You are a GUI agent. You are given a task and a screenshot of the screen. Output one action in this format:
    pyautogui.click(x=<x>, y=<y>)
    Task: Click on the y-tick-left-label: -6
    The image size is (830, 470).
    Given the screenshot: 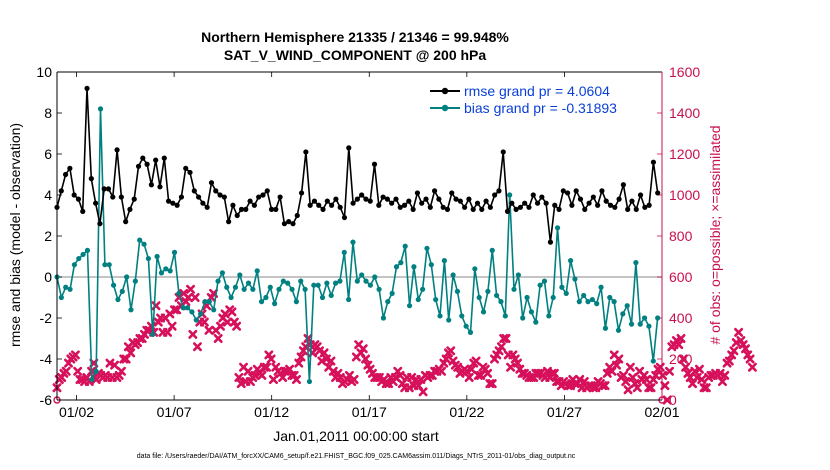 What is the action you would take?
    pyautogui.click(x=46, y=400)
    